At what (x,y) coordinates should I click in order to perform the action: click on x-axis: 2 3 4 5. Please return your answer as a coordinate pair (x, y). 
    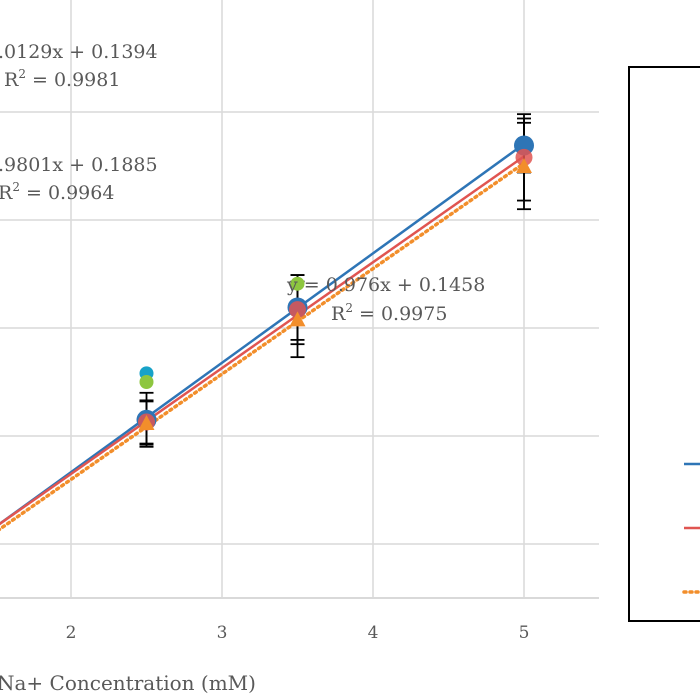
    Looking at the image, I should click on (299, 620).